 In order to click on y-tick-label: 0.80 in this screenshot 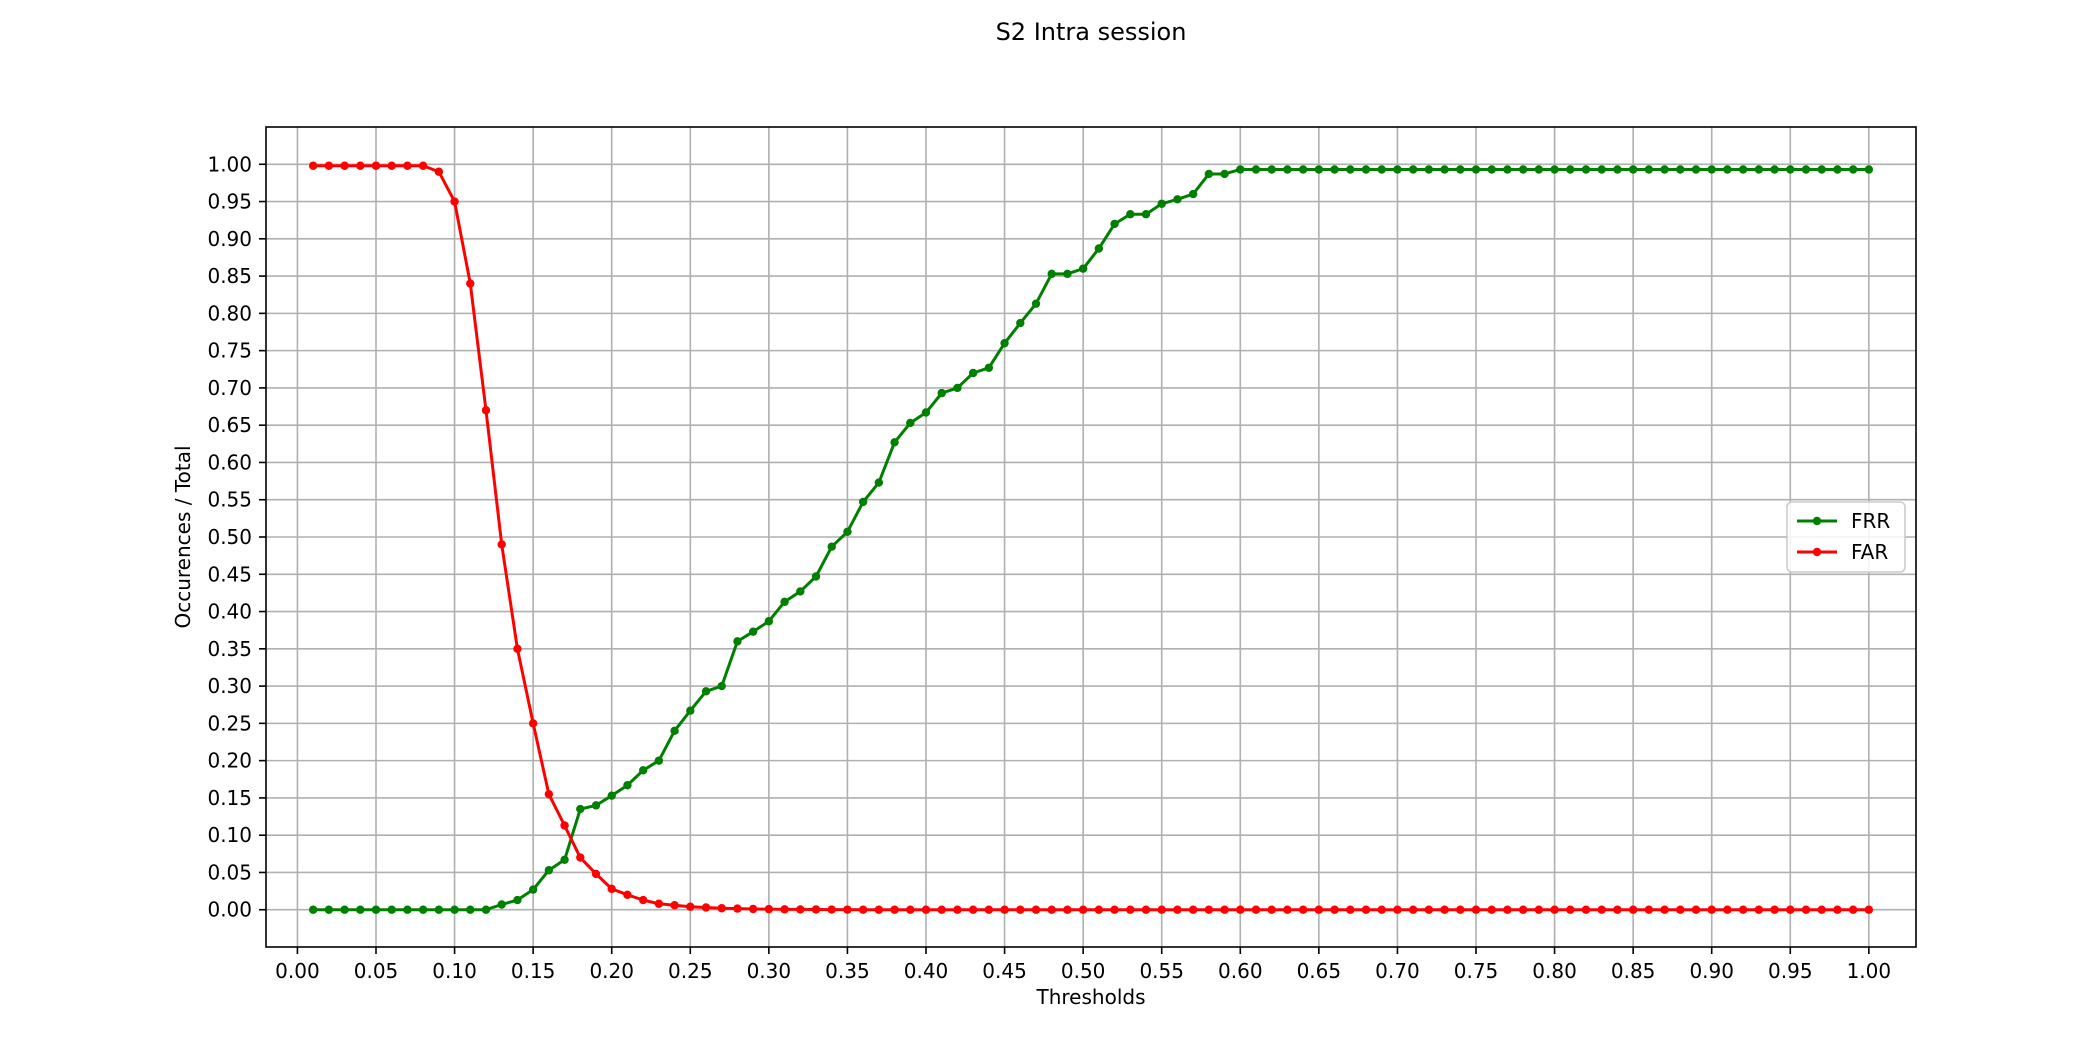, I will do `click(229, 313)`.